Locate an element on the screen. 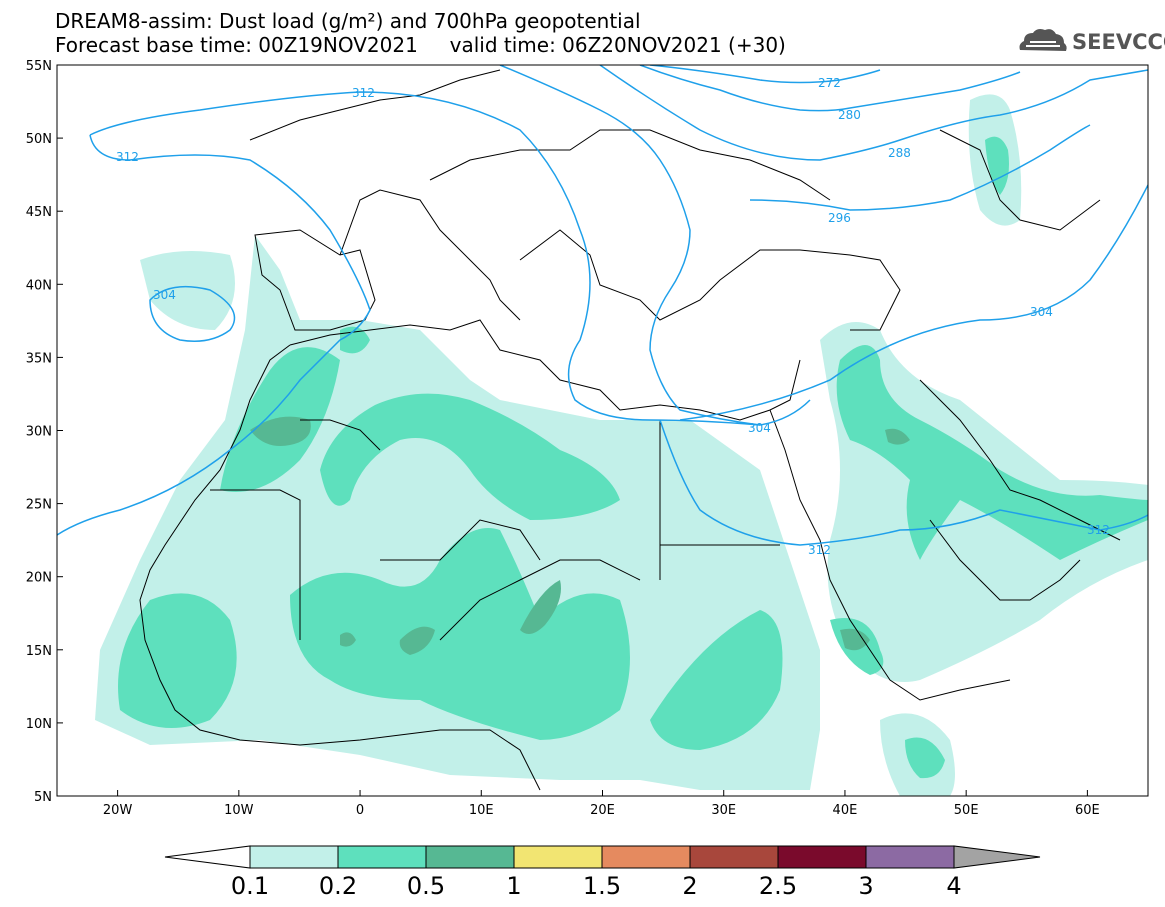 The width and height of the screenshot is (1165, 907). colorbar-label: 0.5 is located at coordinates (426, 886).